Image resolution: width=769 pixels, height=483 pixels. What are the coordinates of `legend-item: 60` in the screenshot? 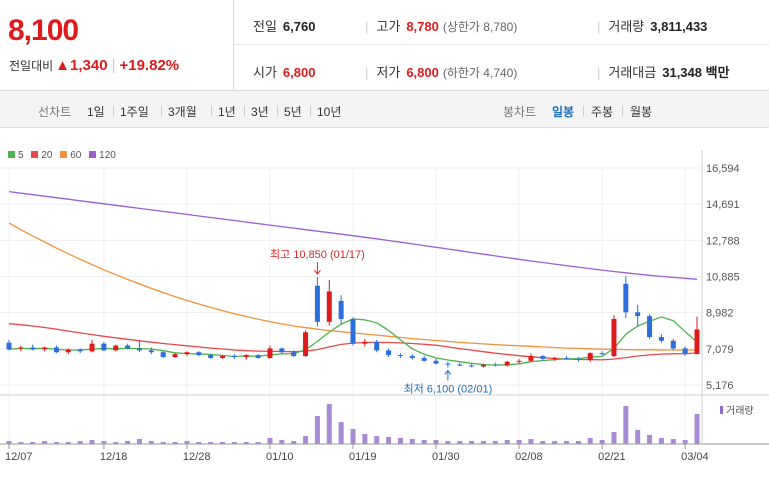 It's located at (70, 155).